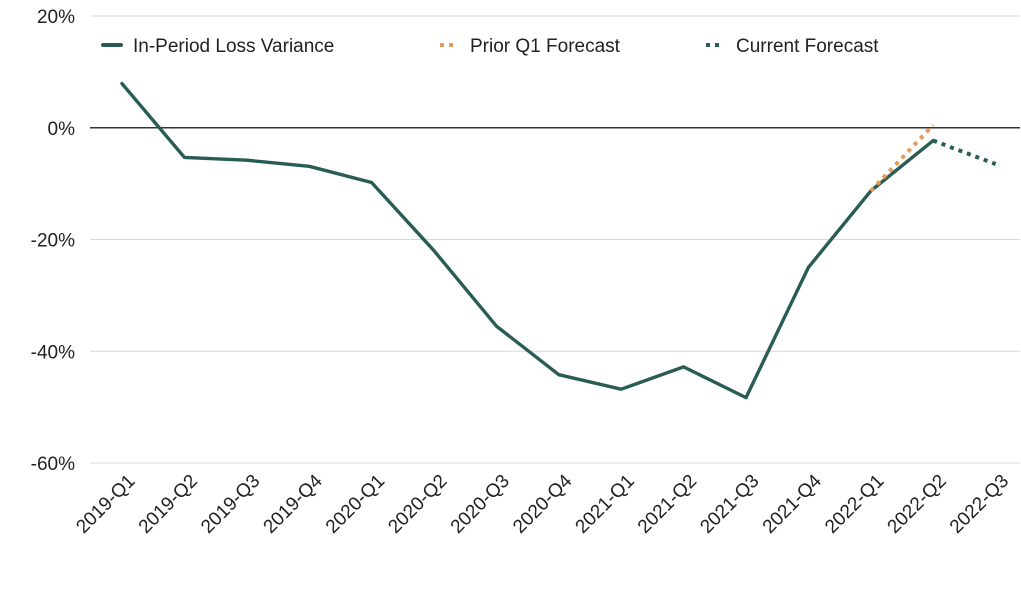 This screenshot has height=607, width=1021. Describe the element at coordinates (480, 504) in the screenshot. I see `x-tick-label: 2020-Q3` at that location.